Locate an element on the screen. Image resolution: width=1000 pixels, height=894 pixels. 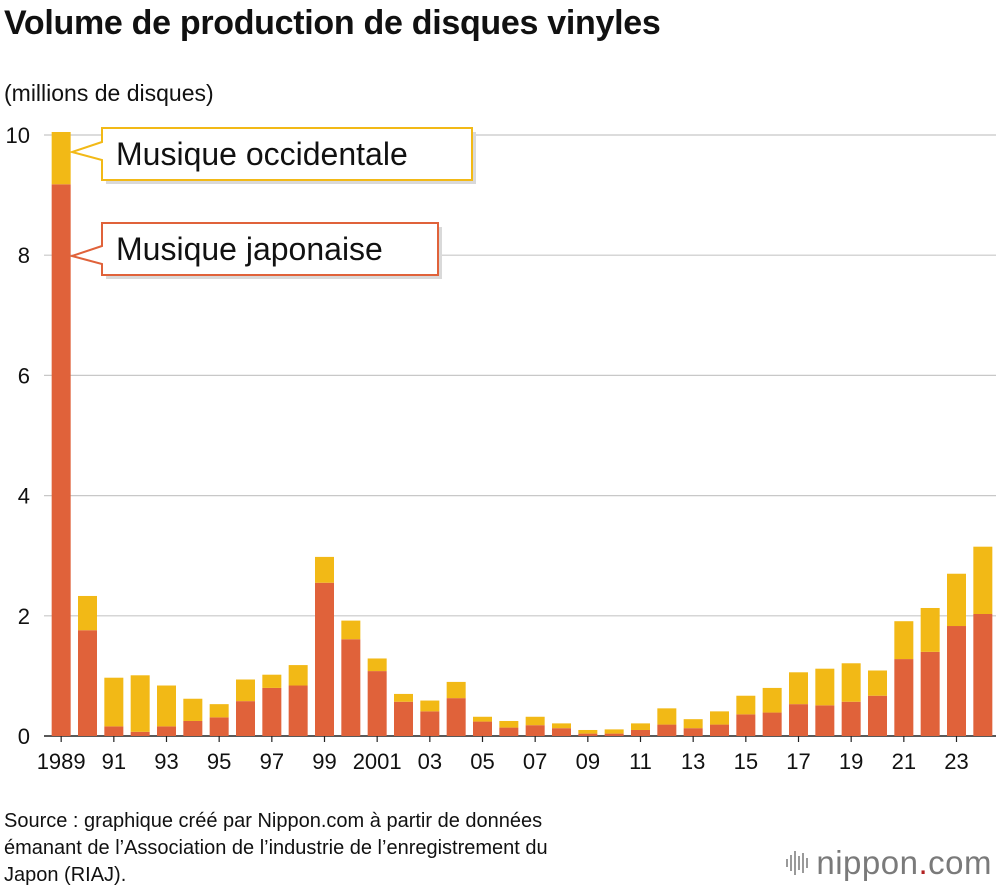
callout-label: Musique japonaise is located at coordinates (249, 249).